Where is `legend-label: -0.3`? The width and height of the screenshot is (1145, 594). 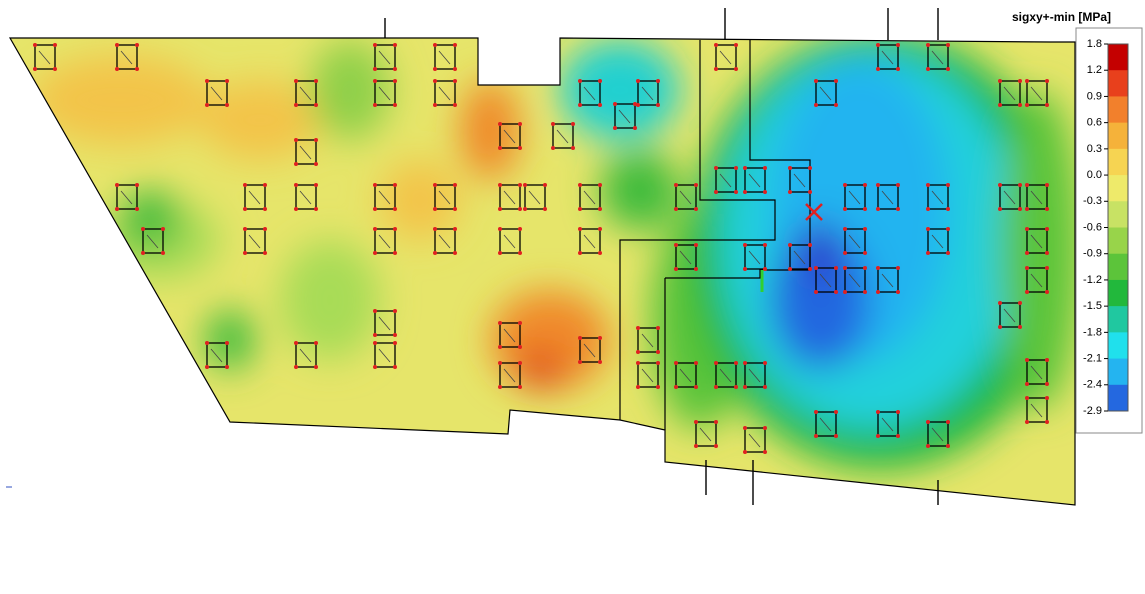
legend-label: -0.3 is located at coordinates (1092, 201).